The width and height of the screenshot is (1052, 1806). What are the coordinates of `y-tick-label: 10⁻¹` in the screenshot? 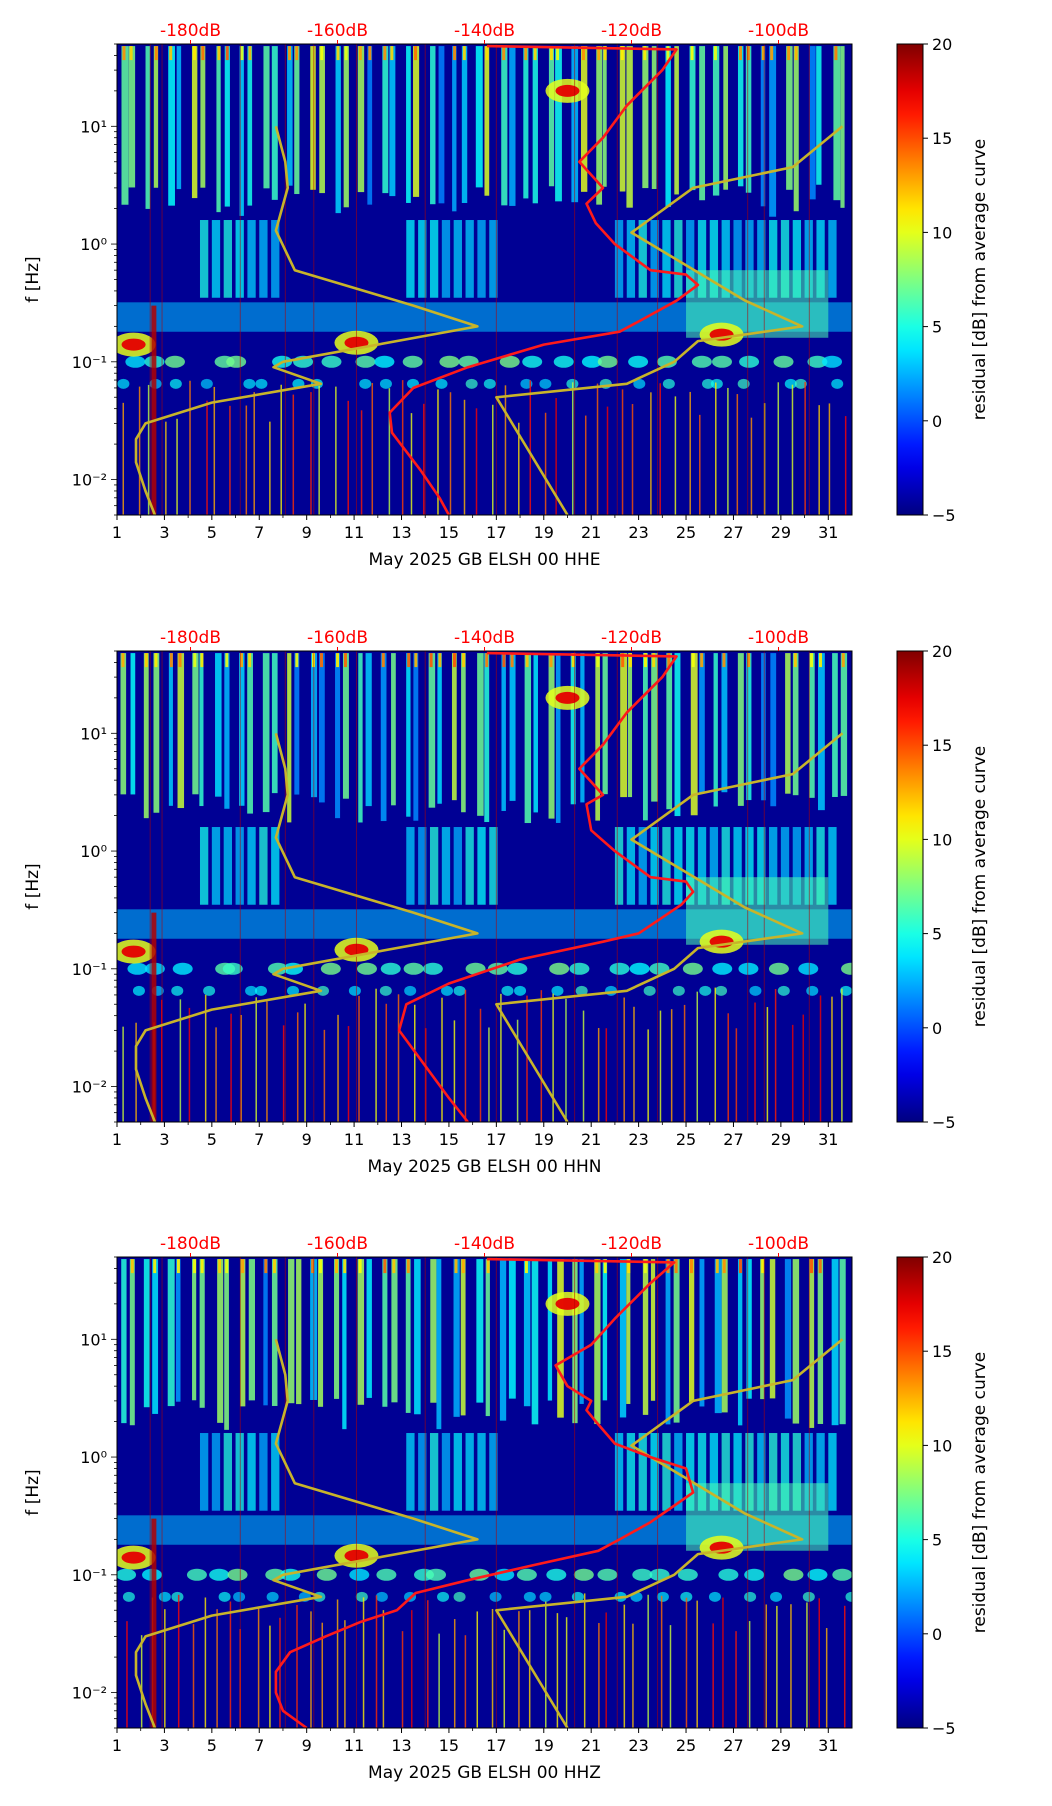 It's located at (89, 1575).